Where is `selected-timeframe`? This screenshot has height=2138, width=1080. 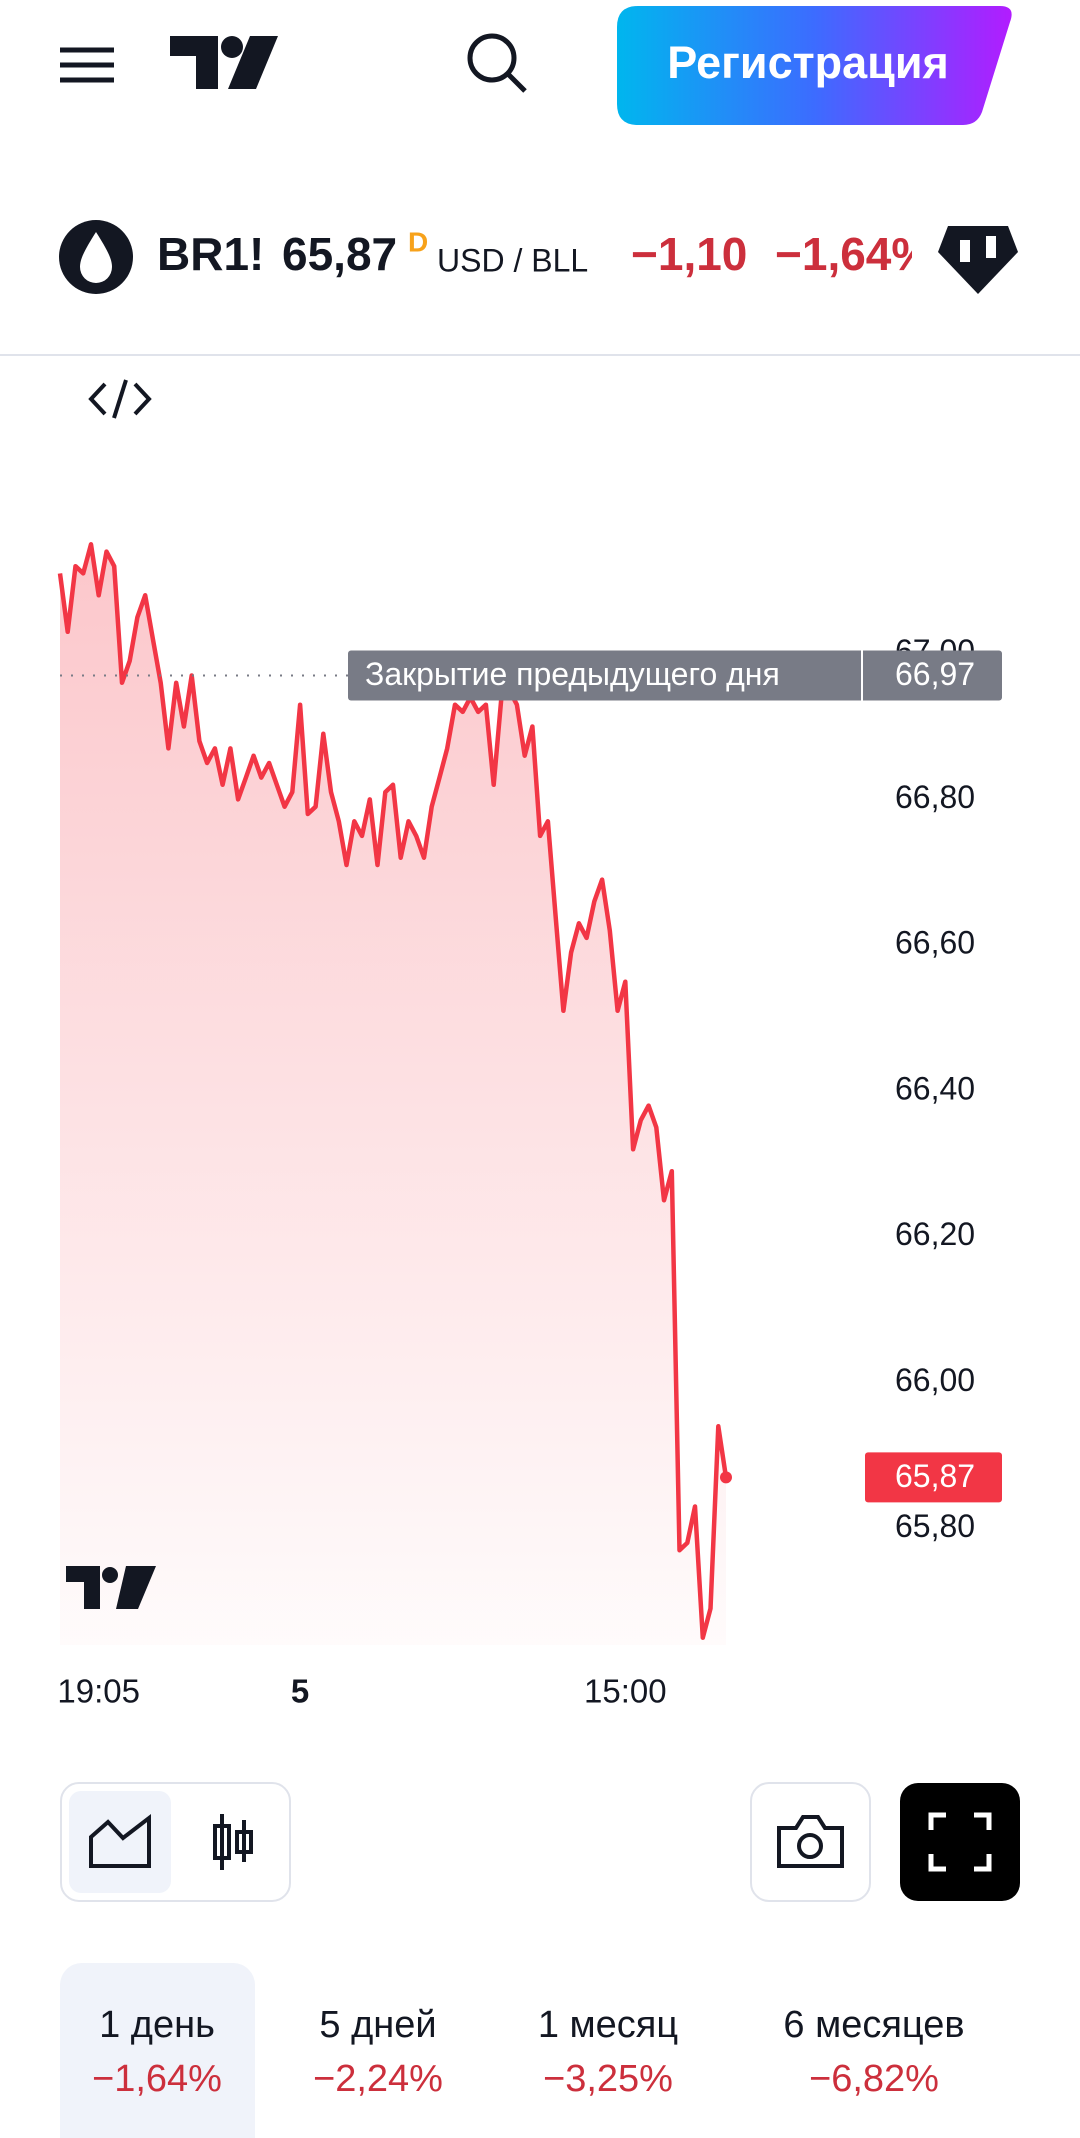
selected-timeframe is located at coordinates (157, 2050).